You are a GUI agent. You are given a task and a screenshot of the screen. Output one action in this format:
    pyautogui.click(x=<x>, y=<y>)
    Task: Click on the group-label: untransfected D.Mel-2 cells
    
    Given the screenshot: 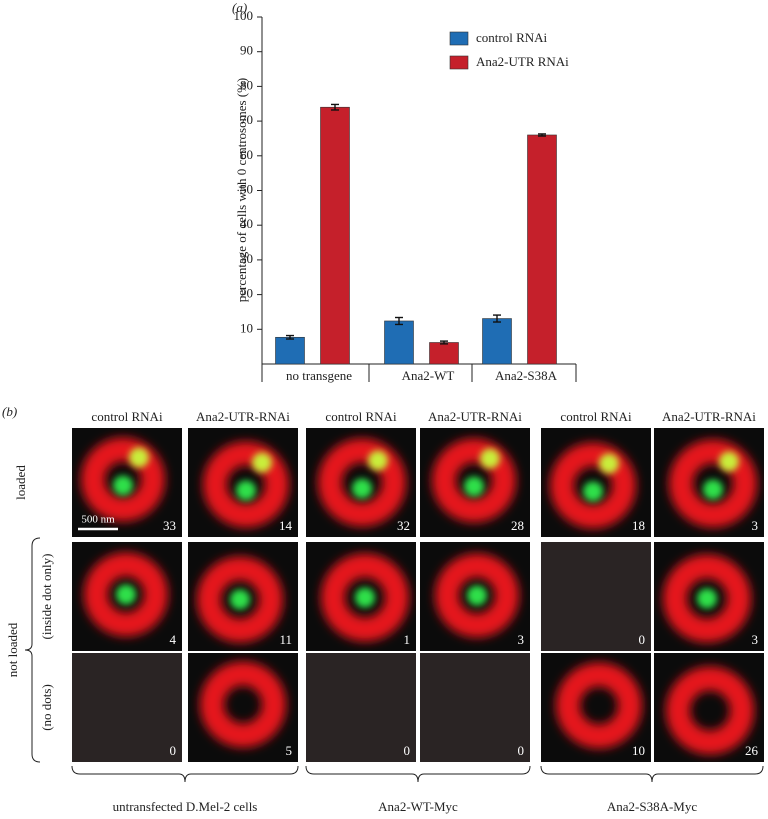 What is the action you would take?
    pyautogui.click(x=185, y=806)
    